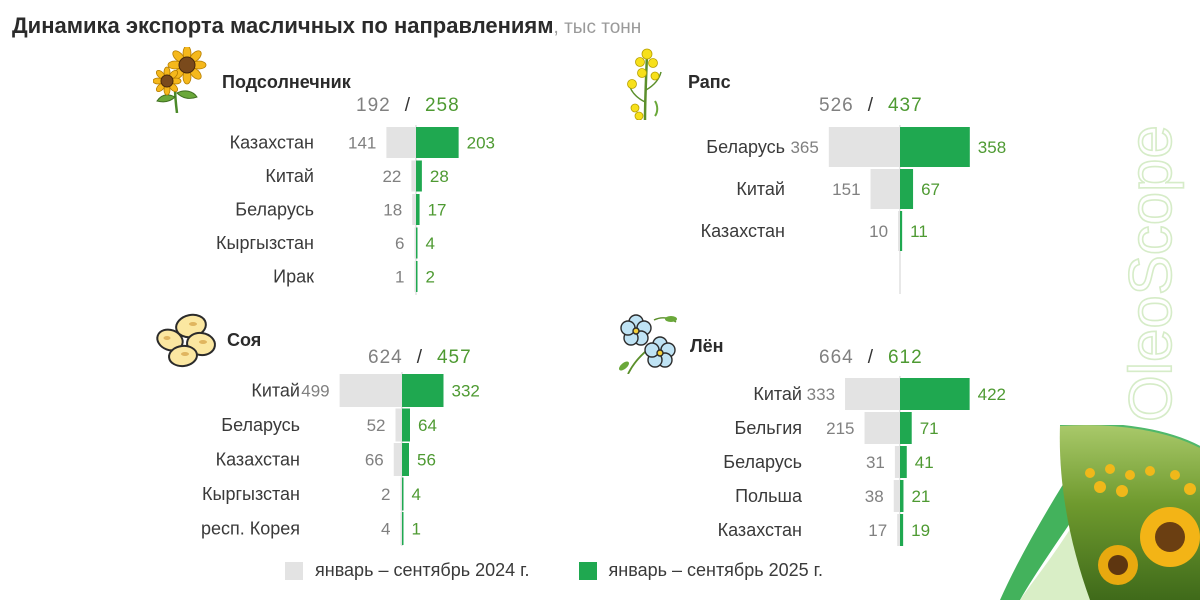 This screenshot has height=600, width=1200. What do you see at coordinates (391, 176) in the screenshot?
I see `value-label-2024: 22` at bounding box center [391, 176].